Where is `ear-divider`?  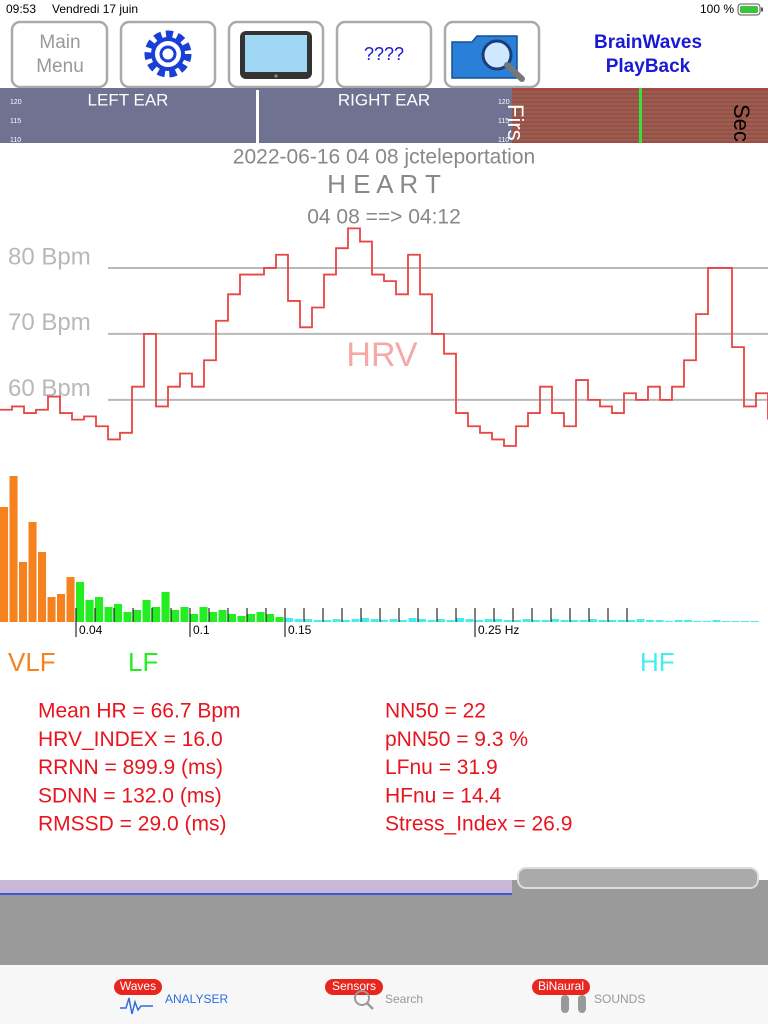 ear-divider is located at coordinates (257, 116).